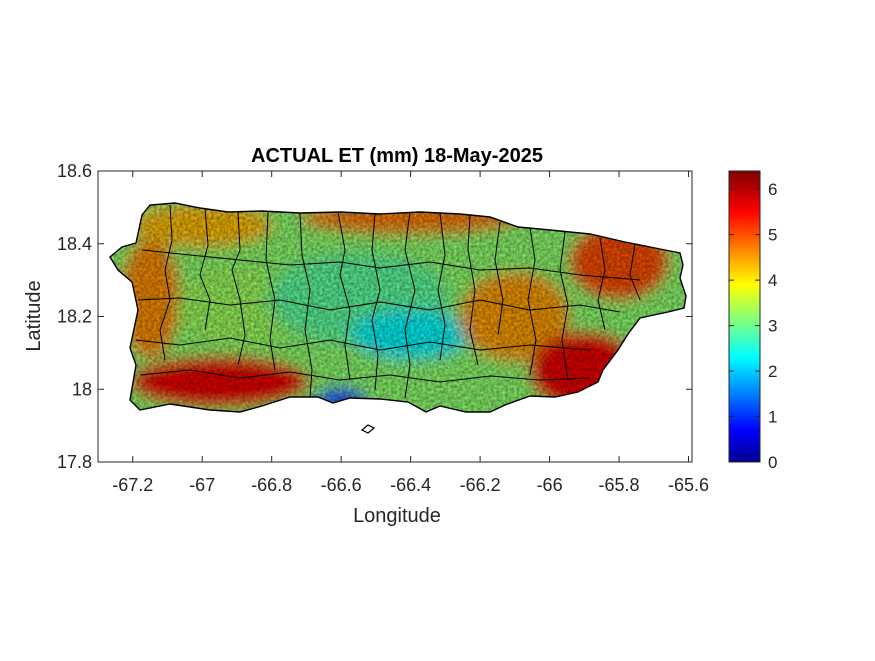 The height and width of the screenshot is (661, 875). Describe the element at coordinates (74, 171) in the screenshot. I see `y-tick-label: 18.6` at that location.